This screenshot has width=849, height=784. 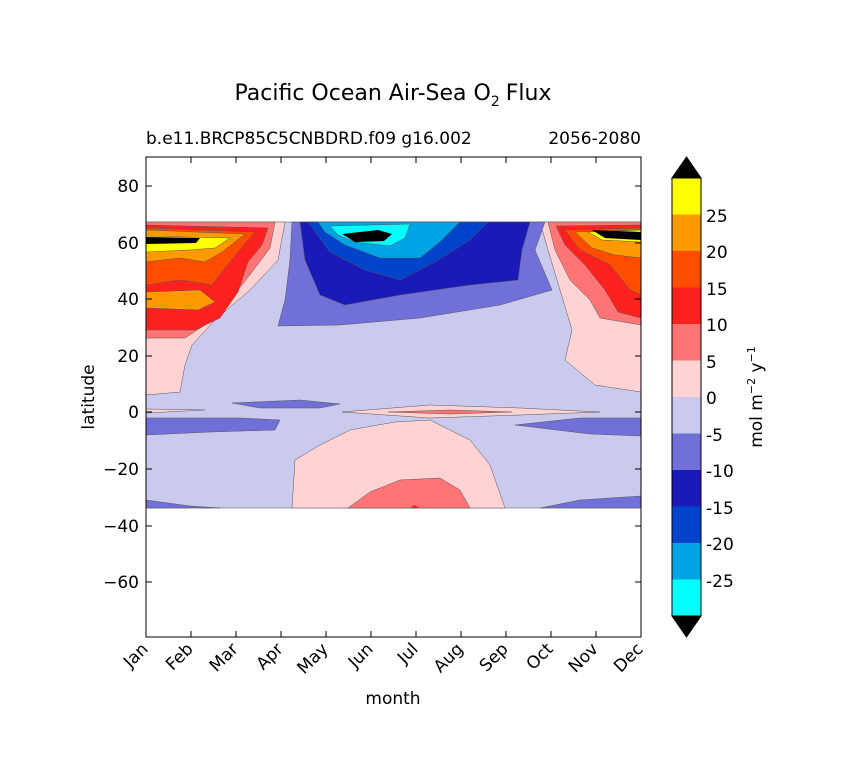 I want to click on x-tick-label: Nov, so click(x=584, y=658).